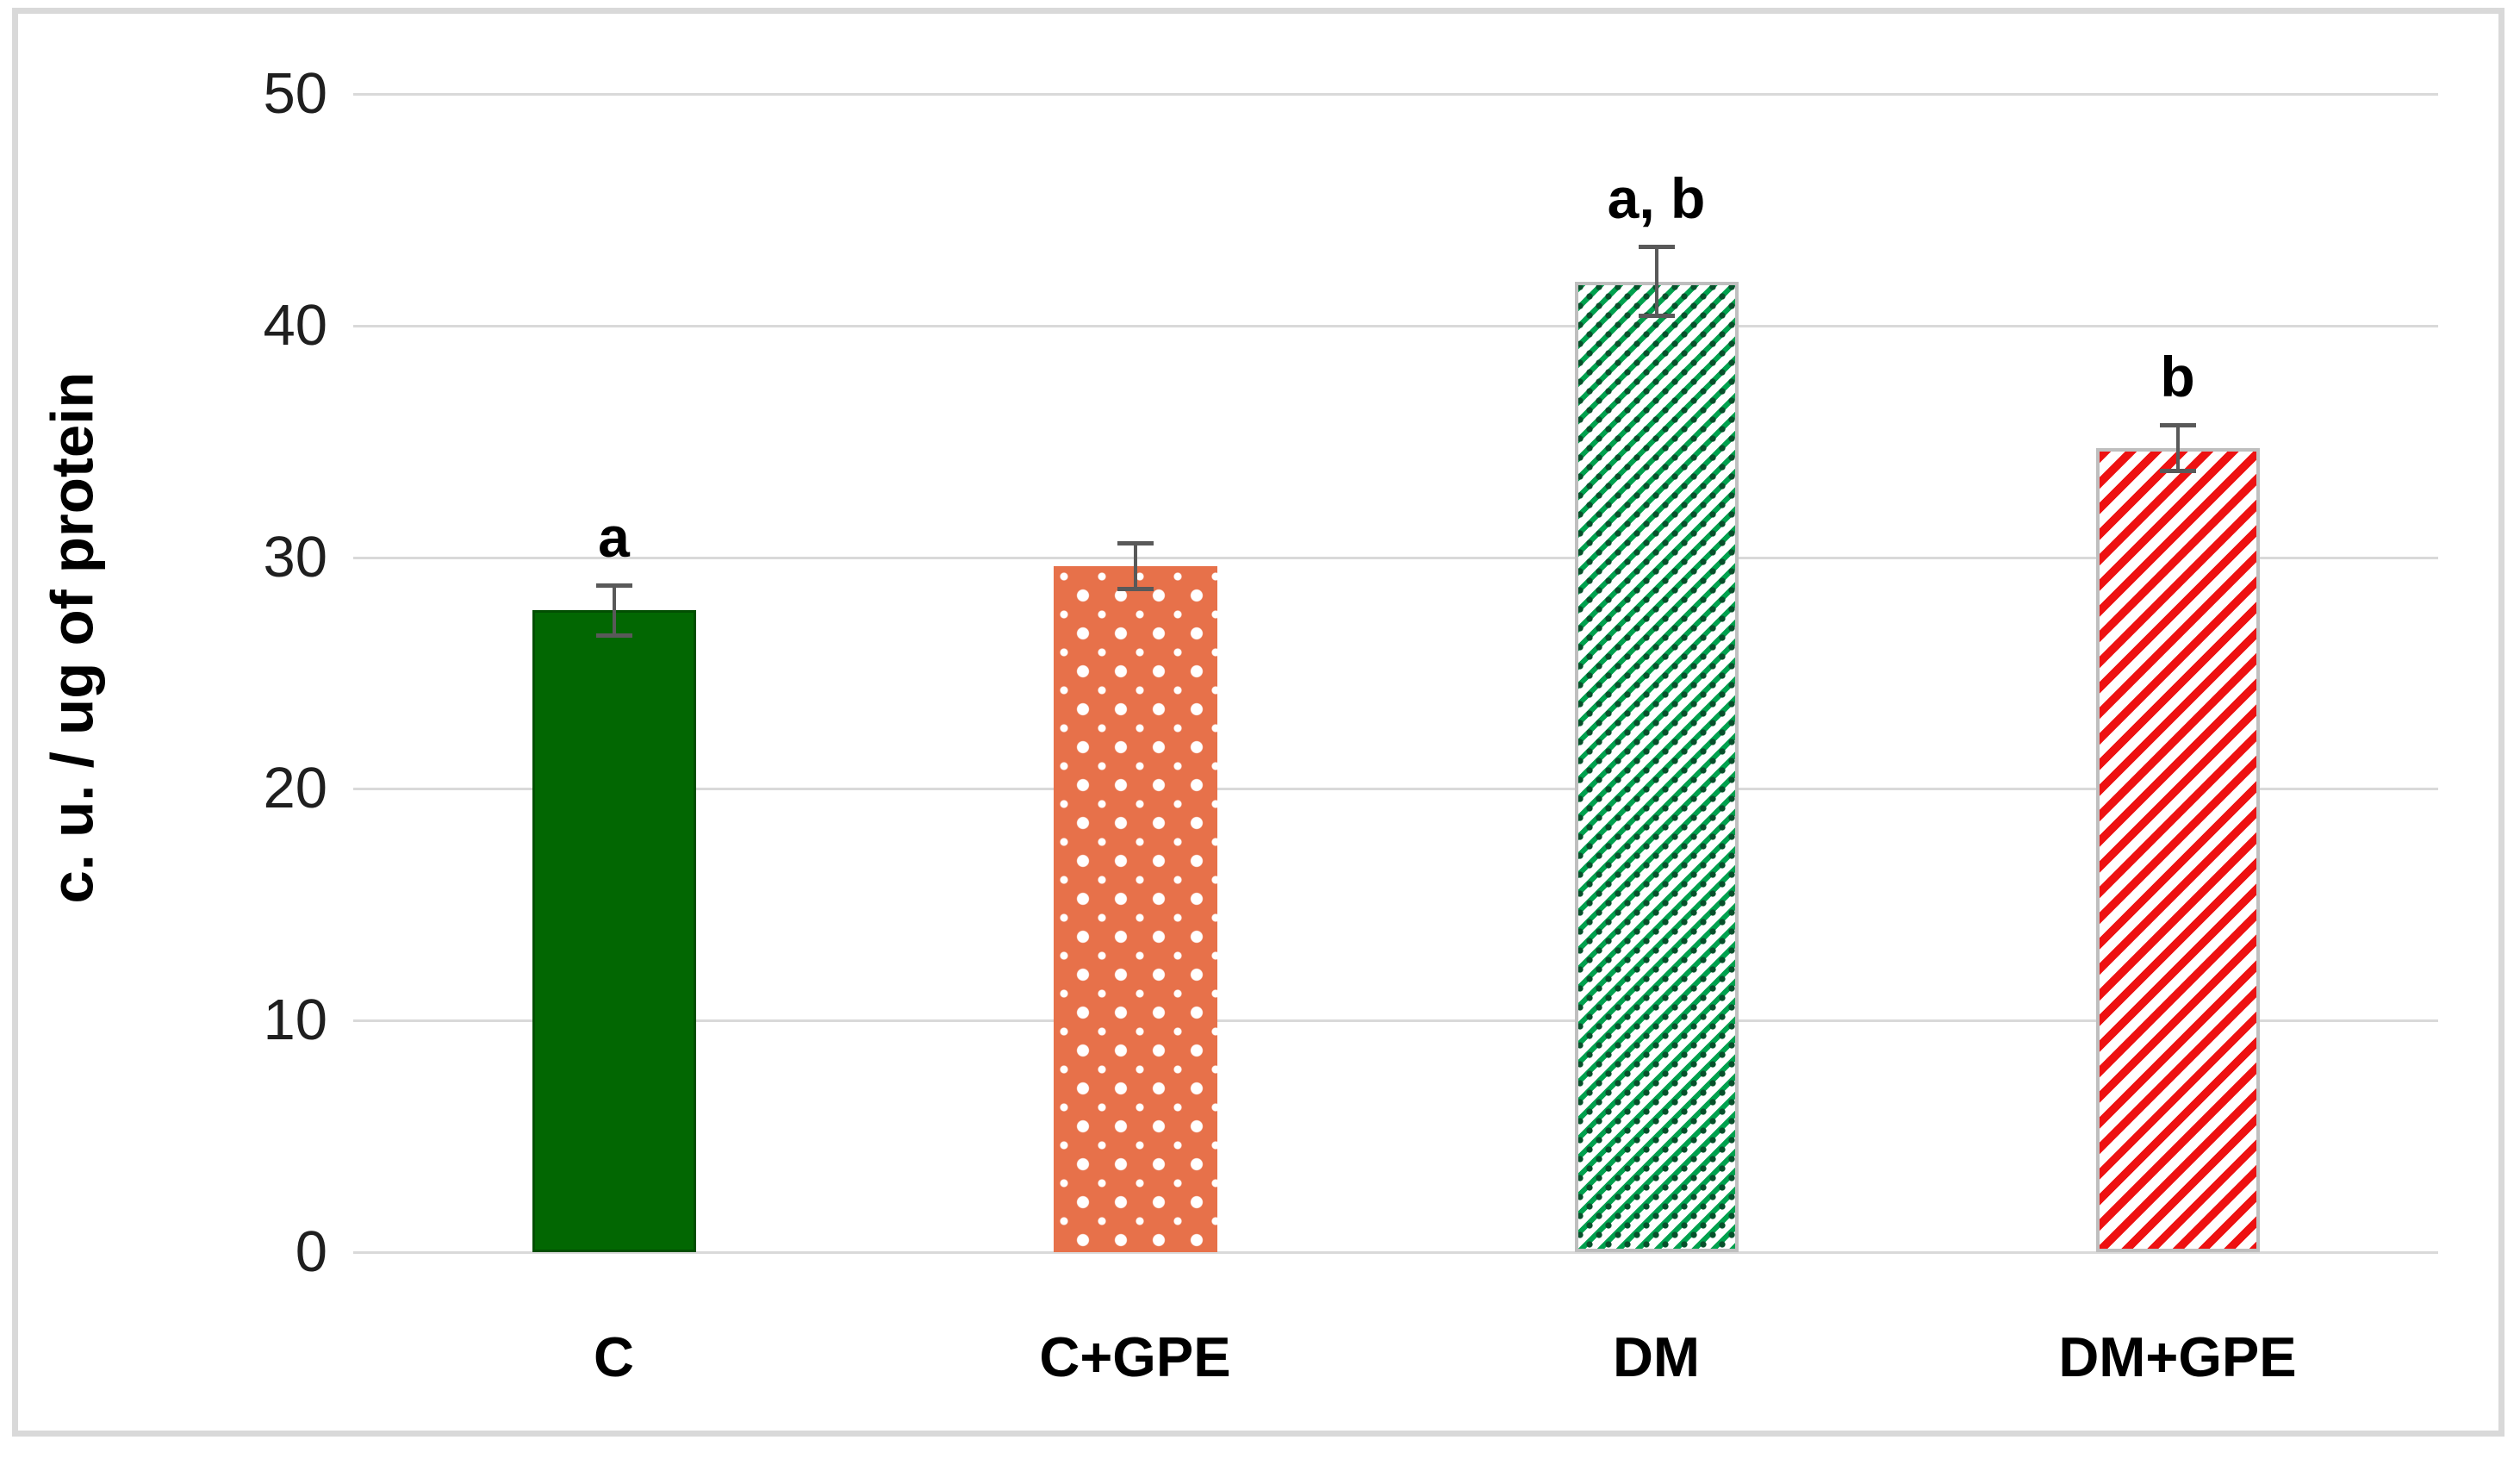  What do you see at coordinates (2178, 377) in the screenshot?
I see `significance-label: b` at bounding box center [2178, 377].